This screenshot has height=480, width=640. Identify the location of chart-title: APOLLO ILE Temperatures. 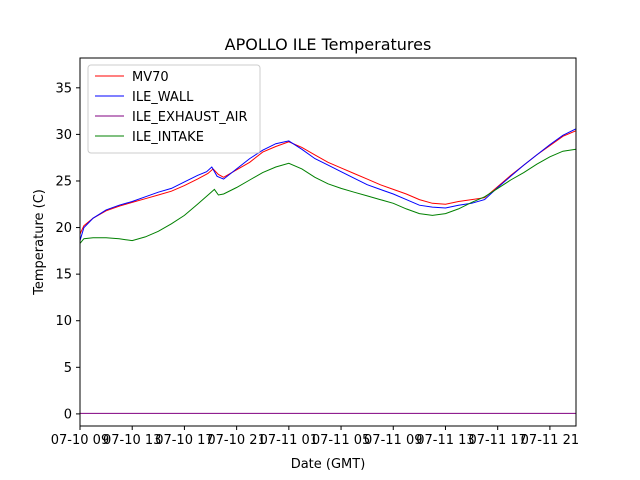
(328, 44).